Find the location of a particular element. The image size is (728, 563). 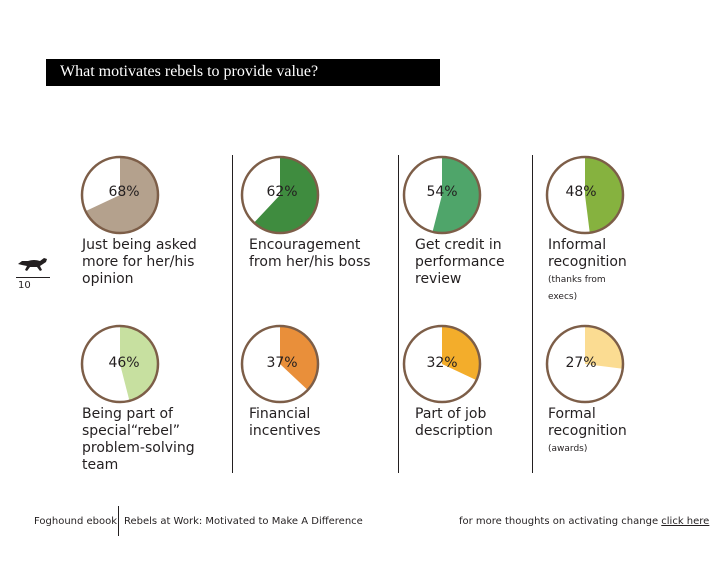

category-note: (thanks from execs) is located at coordinates (577, 288).